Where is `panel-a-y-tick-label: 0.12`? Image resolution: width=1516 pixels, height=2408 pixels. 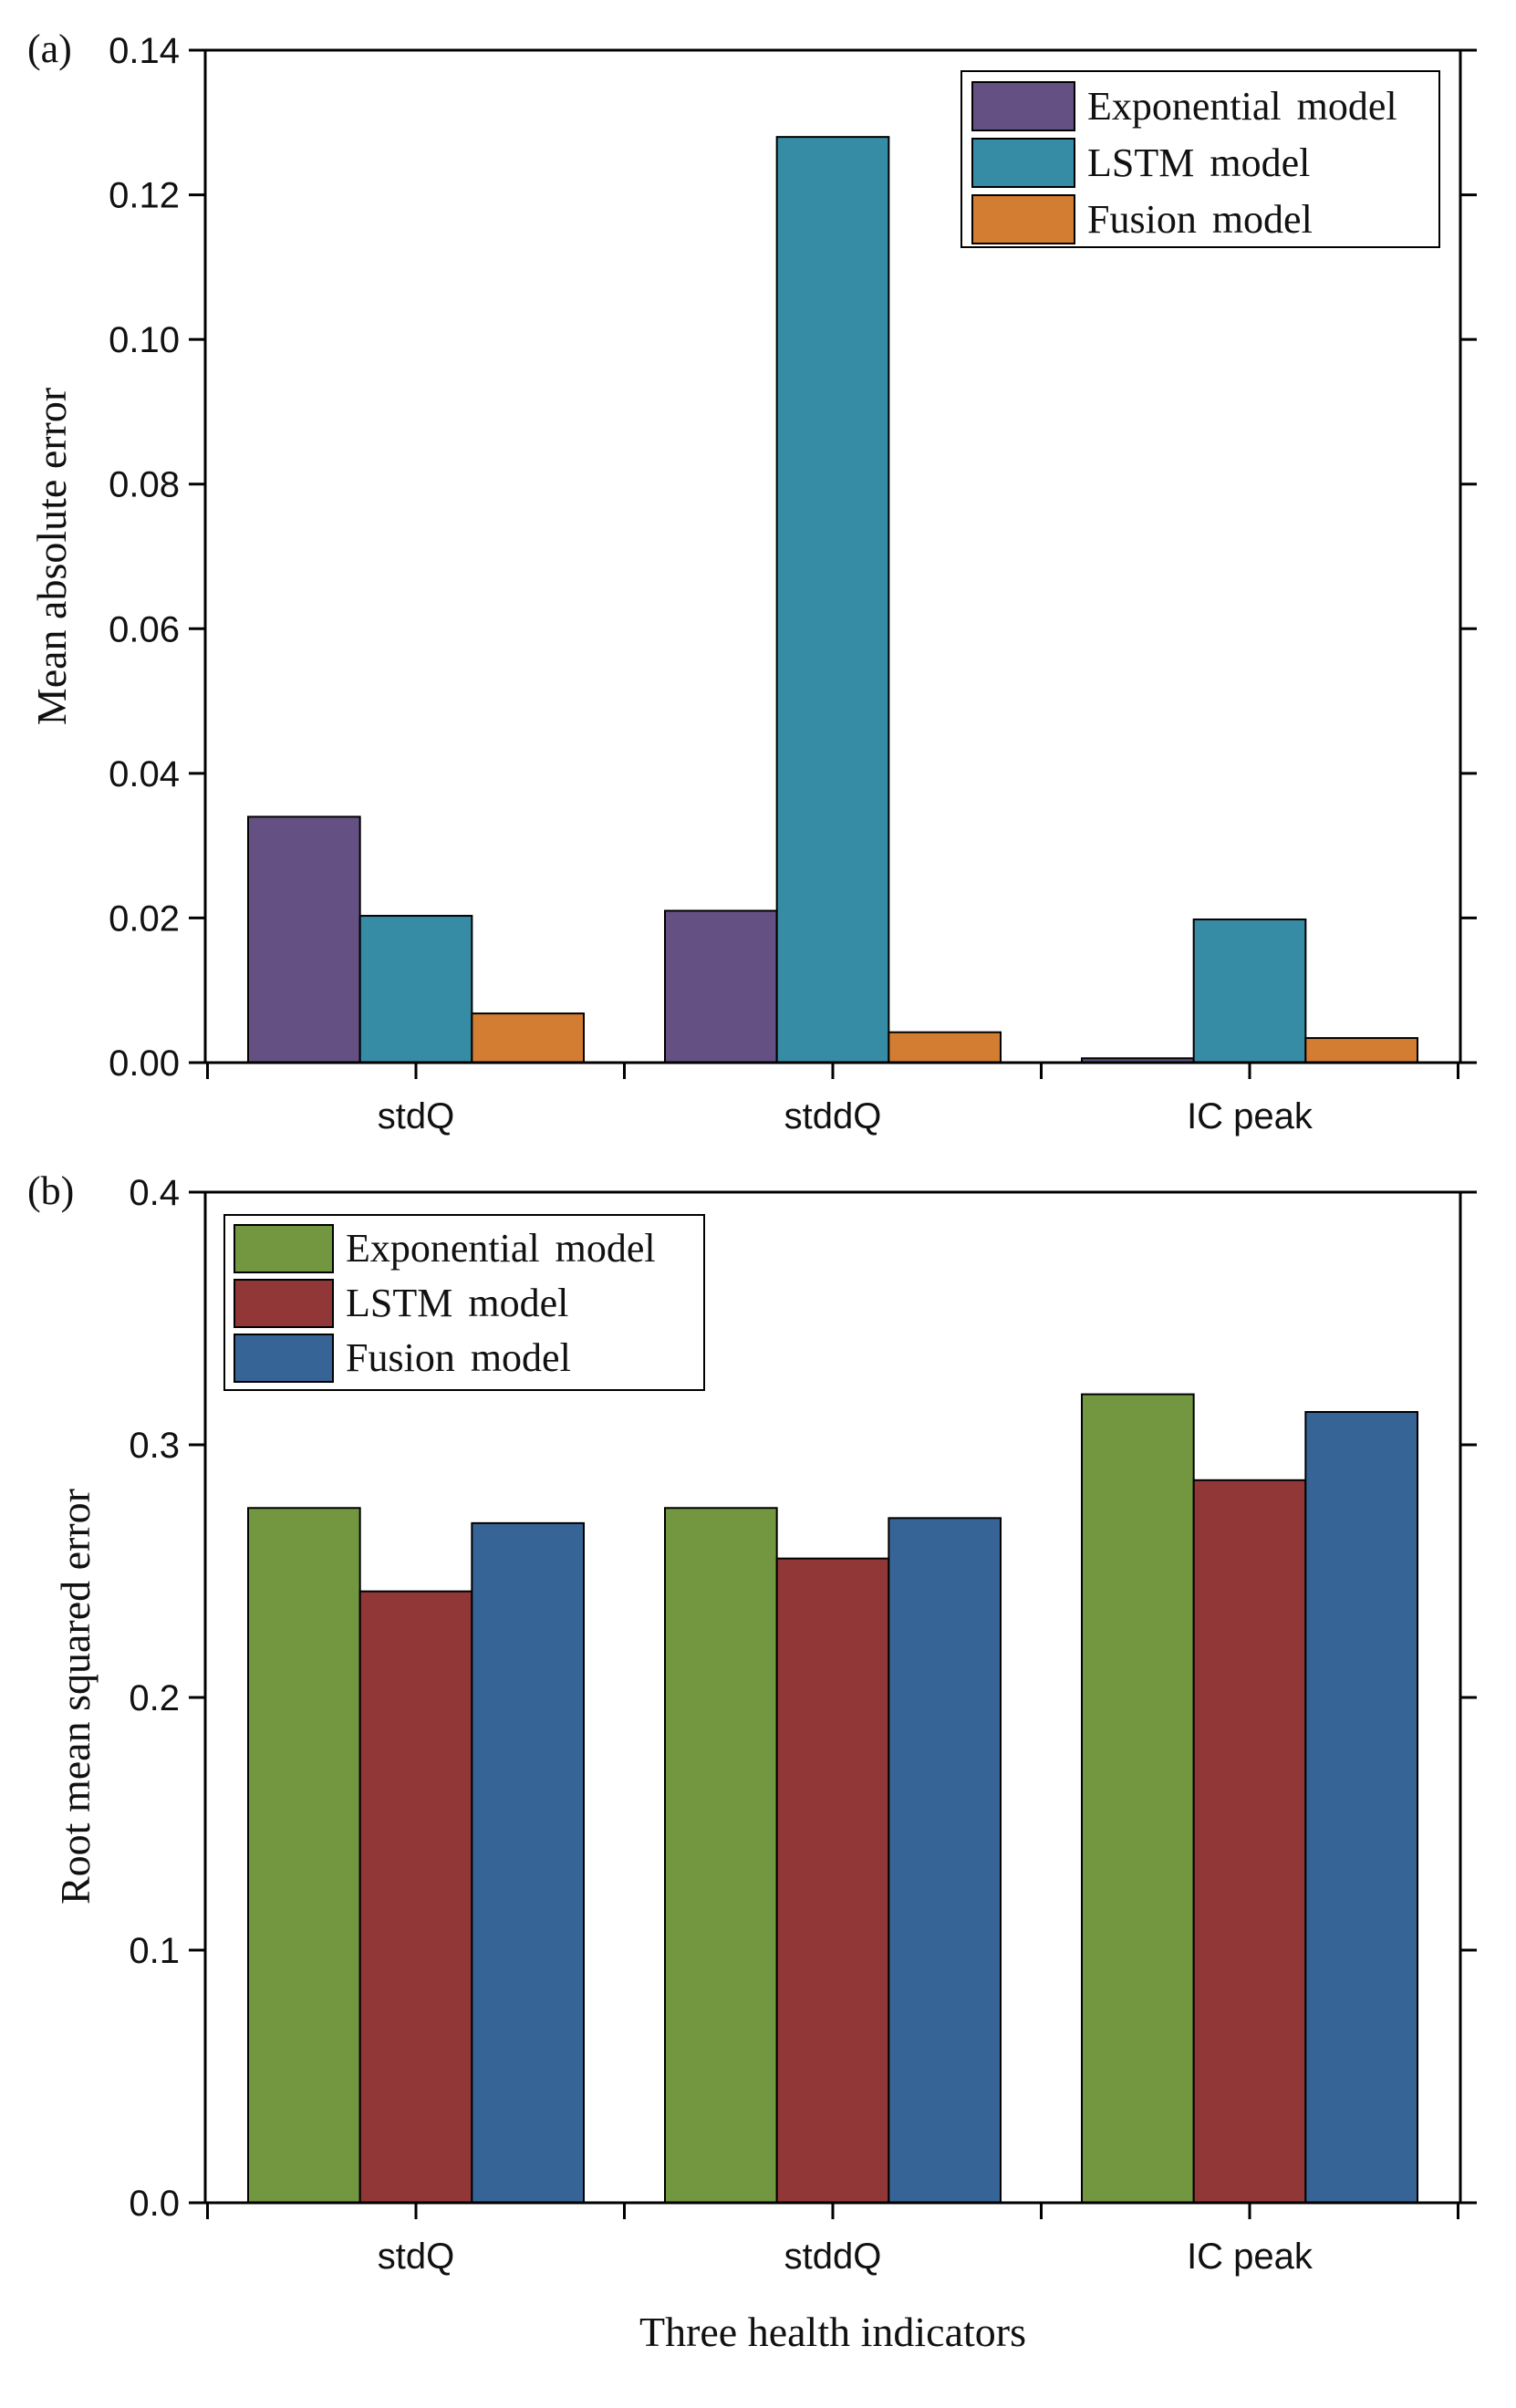 panel-a-y-tick-label: 0.12 is located at coordinates (144, 196).